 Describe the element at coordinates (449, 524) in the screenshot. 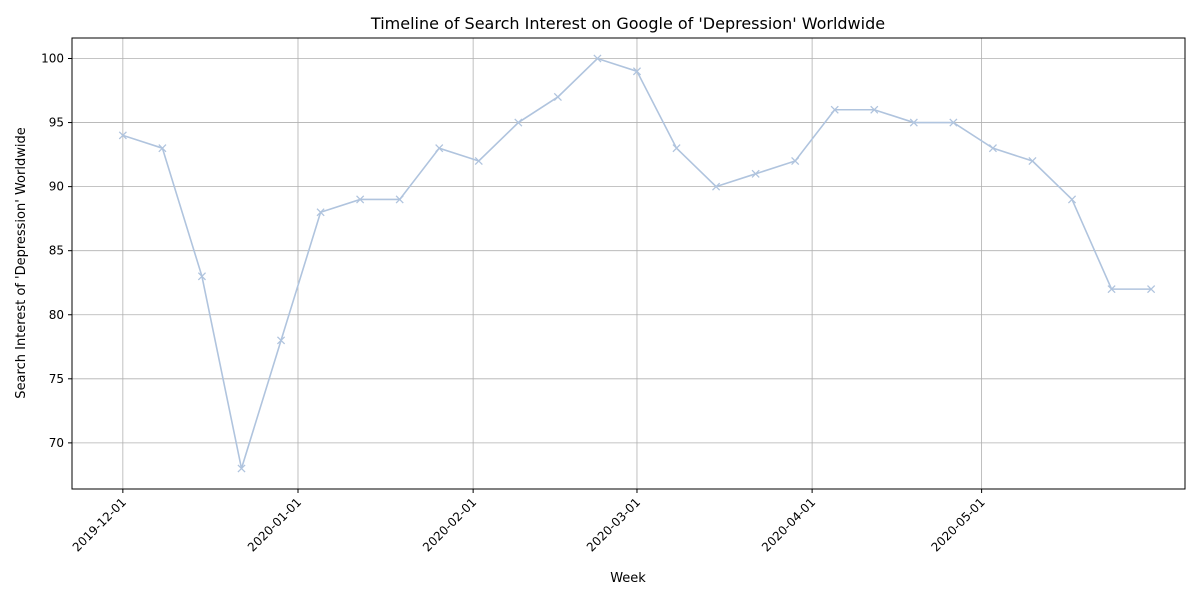

I see `x-tick-label: 2020-02-01` at that location.